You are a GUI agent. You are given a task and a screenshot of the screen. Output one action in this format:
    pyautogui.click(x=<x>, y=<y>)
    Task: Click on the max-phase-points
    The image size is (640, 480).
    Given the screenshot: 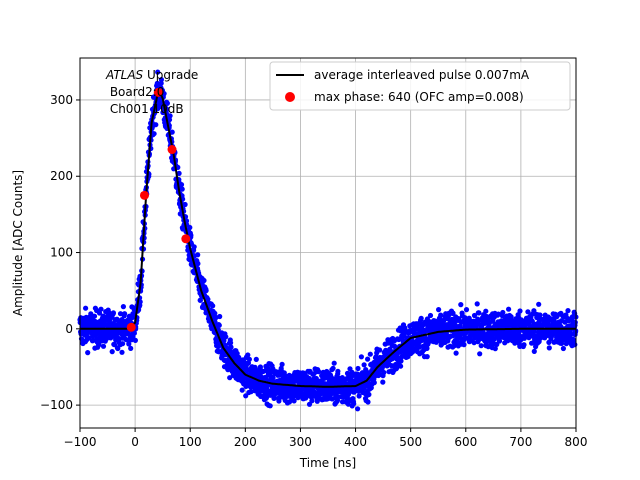 What is the action you would take?
    pyautogui.click(x=158, y=209)
    